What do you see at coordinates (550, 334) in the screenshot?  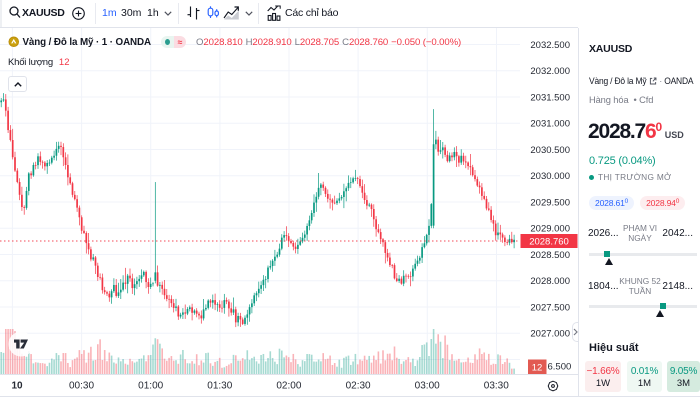 I see `svg-text: 2027.000` at bounding box center [550, 334].